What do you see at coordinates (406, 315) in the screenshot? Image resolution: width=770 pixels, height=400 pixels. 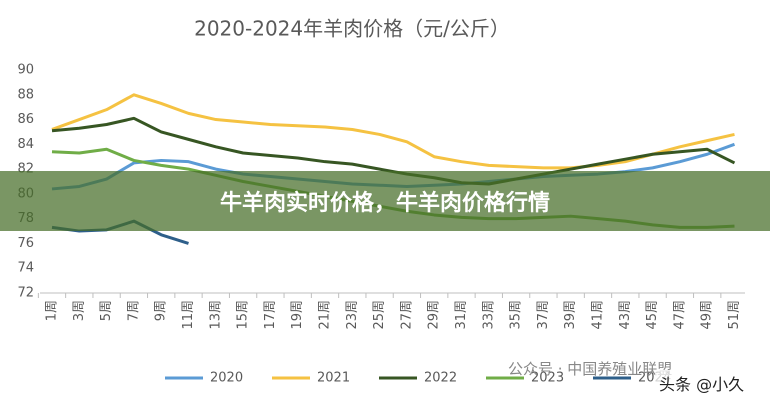 I see `x-tick-label: 27周` at bounding box center [406, 315].